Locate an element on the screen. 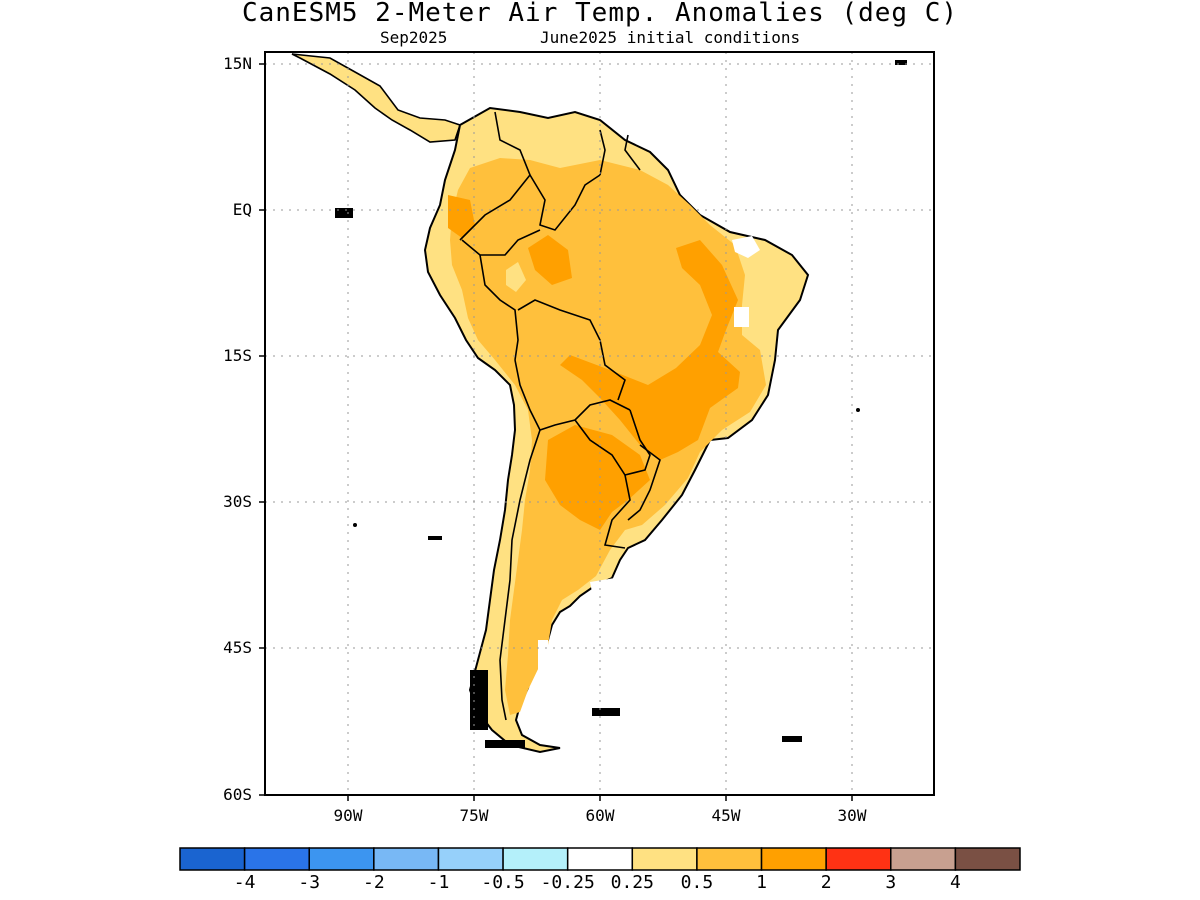 The image size is (1200, 900). anomaly-region-2-to-3-east is located at coordinates (650, 350).